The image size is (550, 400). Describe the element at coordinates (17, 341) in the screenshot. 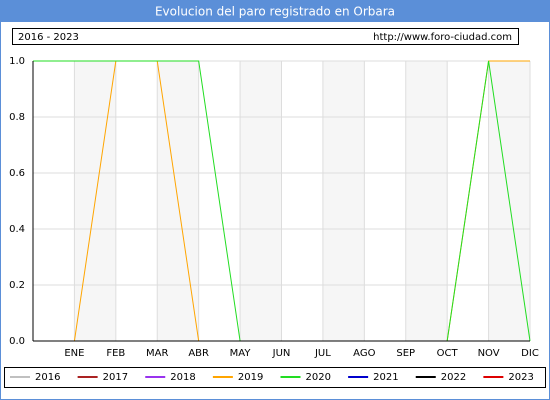

I see `y-tick-label: 0.0` at that location.